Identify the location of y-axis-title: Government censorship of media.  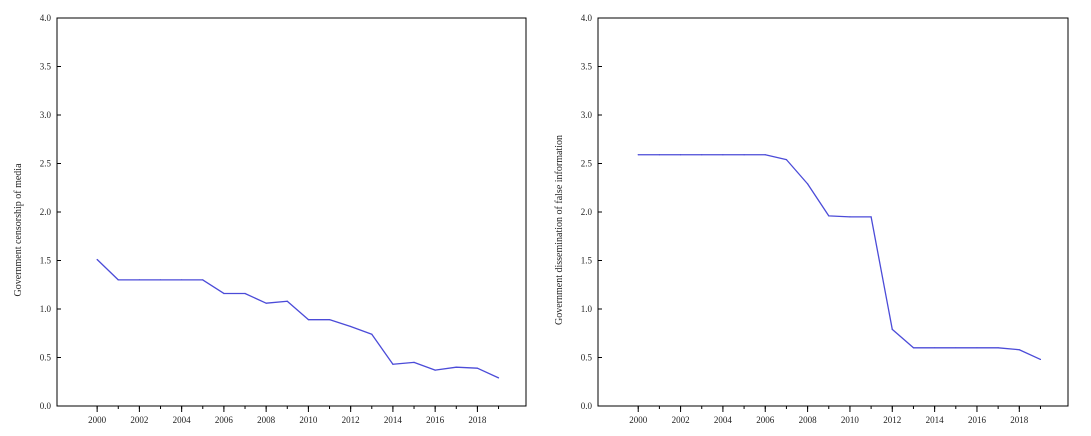
(18, 230).